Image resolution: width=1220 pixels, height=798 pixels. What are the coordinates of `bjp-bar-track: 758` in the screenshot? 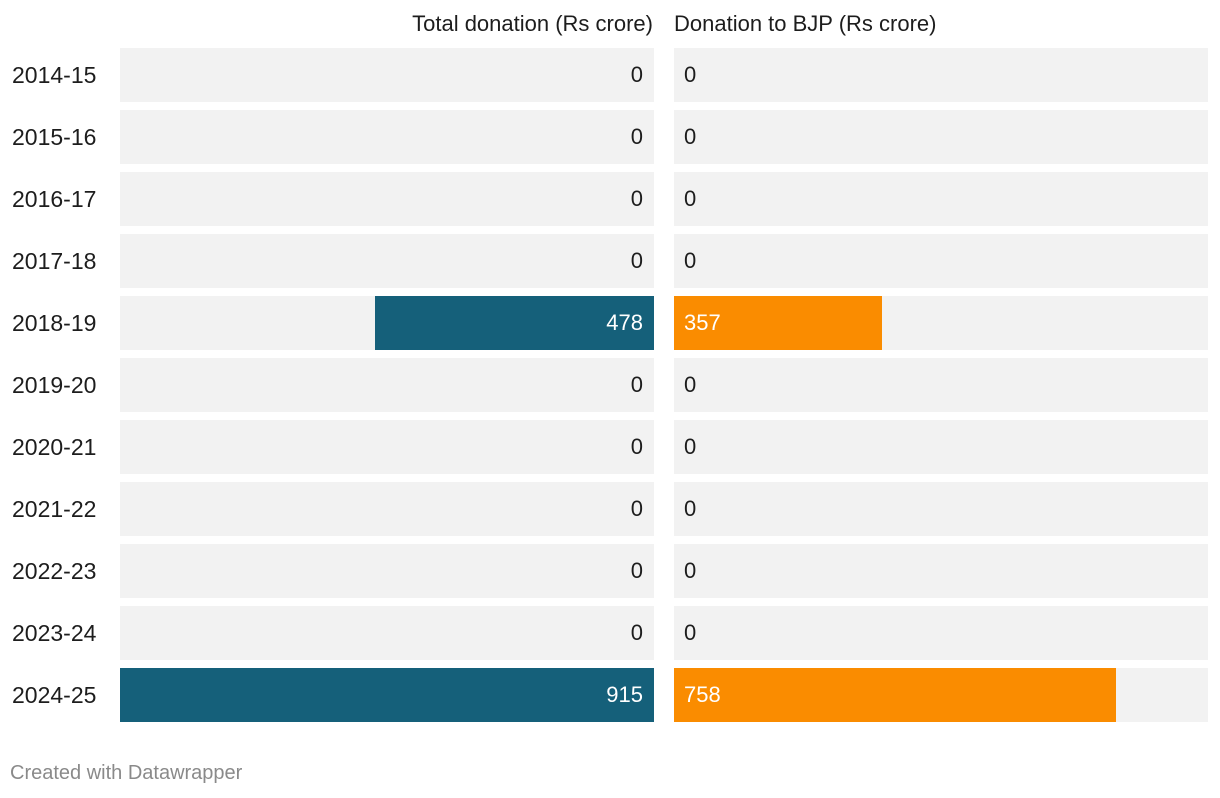 It's located at (941, 695).